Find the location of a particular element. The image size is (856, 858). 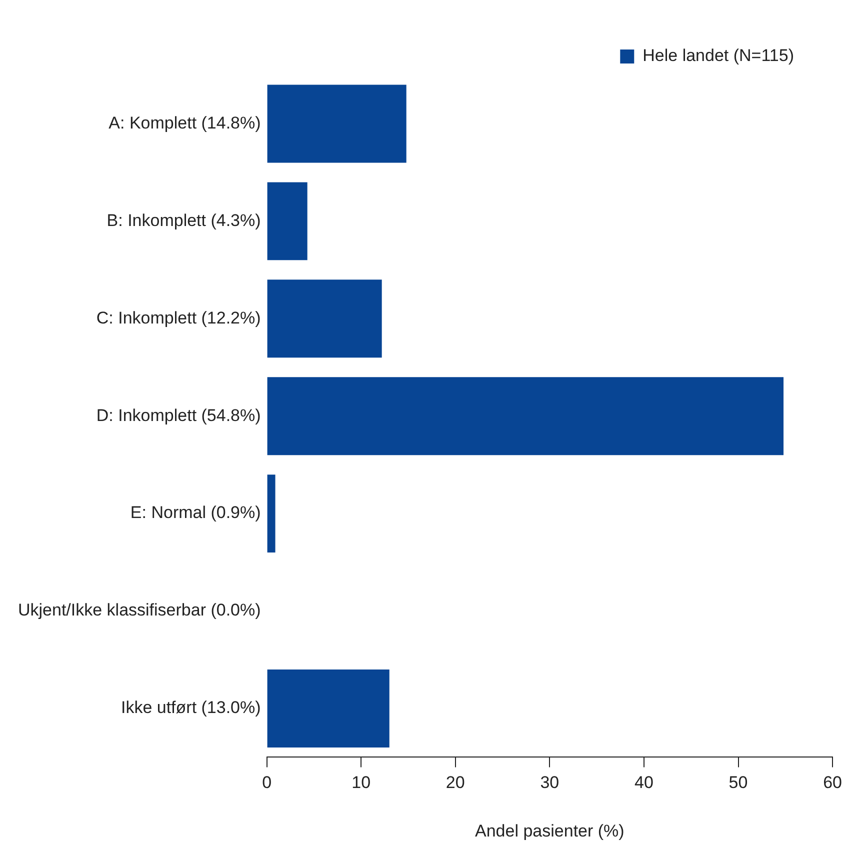

y-tick-label: A: Komplett (14.8%) is located at coordinates (184, 122).